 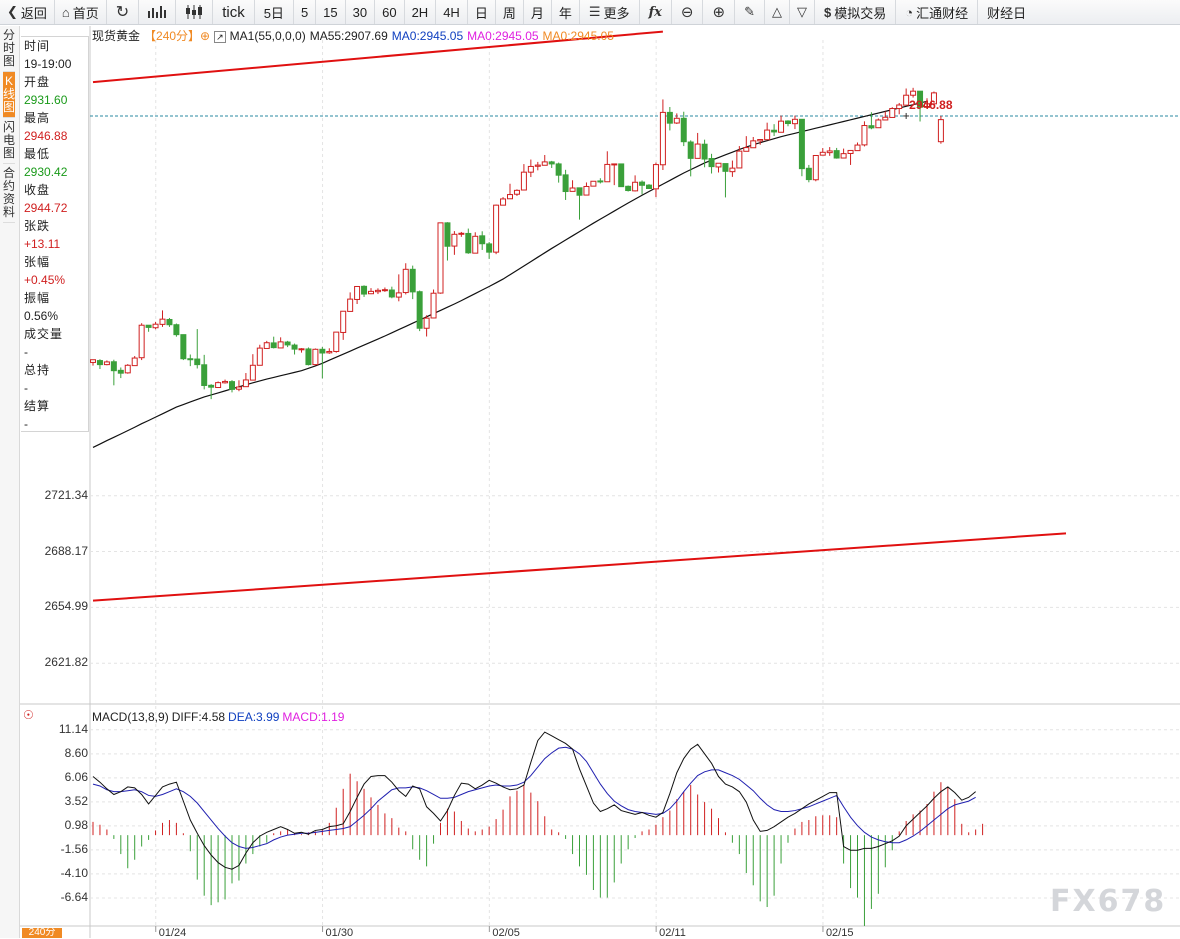 I want to click on period-30m: 30, so click(x=361, y=12).